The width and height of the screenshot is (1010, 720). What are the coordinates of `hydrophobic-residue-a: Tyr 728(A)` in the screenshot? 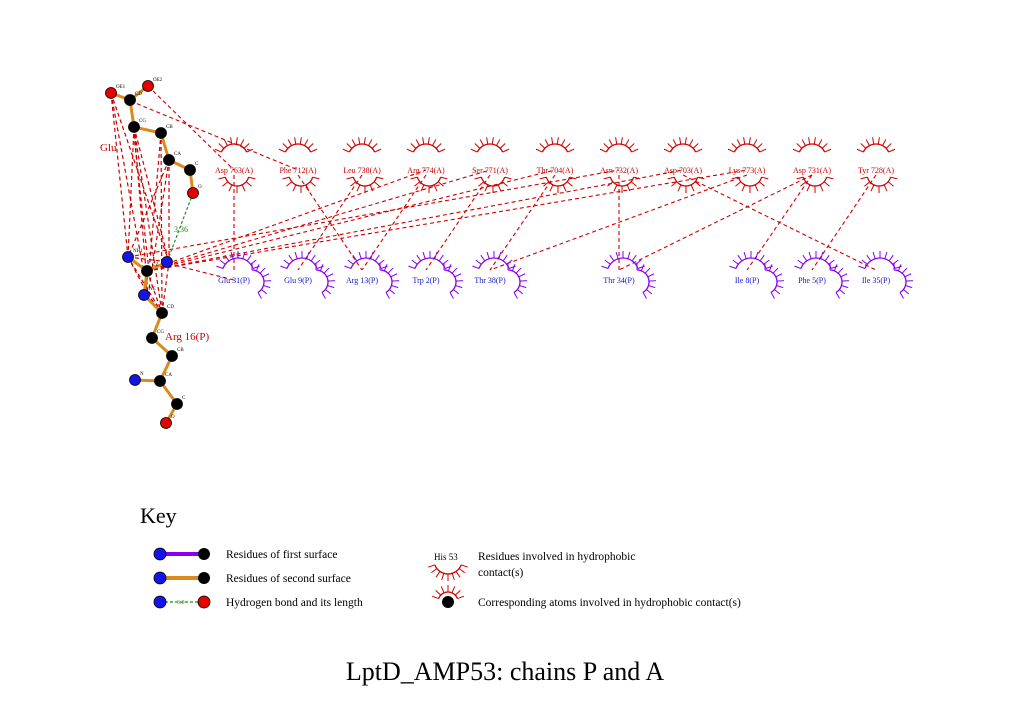 It's located at (876, 170).